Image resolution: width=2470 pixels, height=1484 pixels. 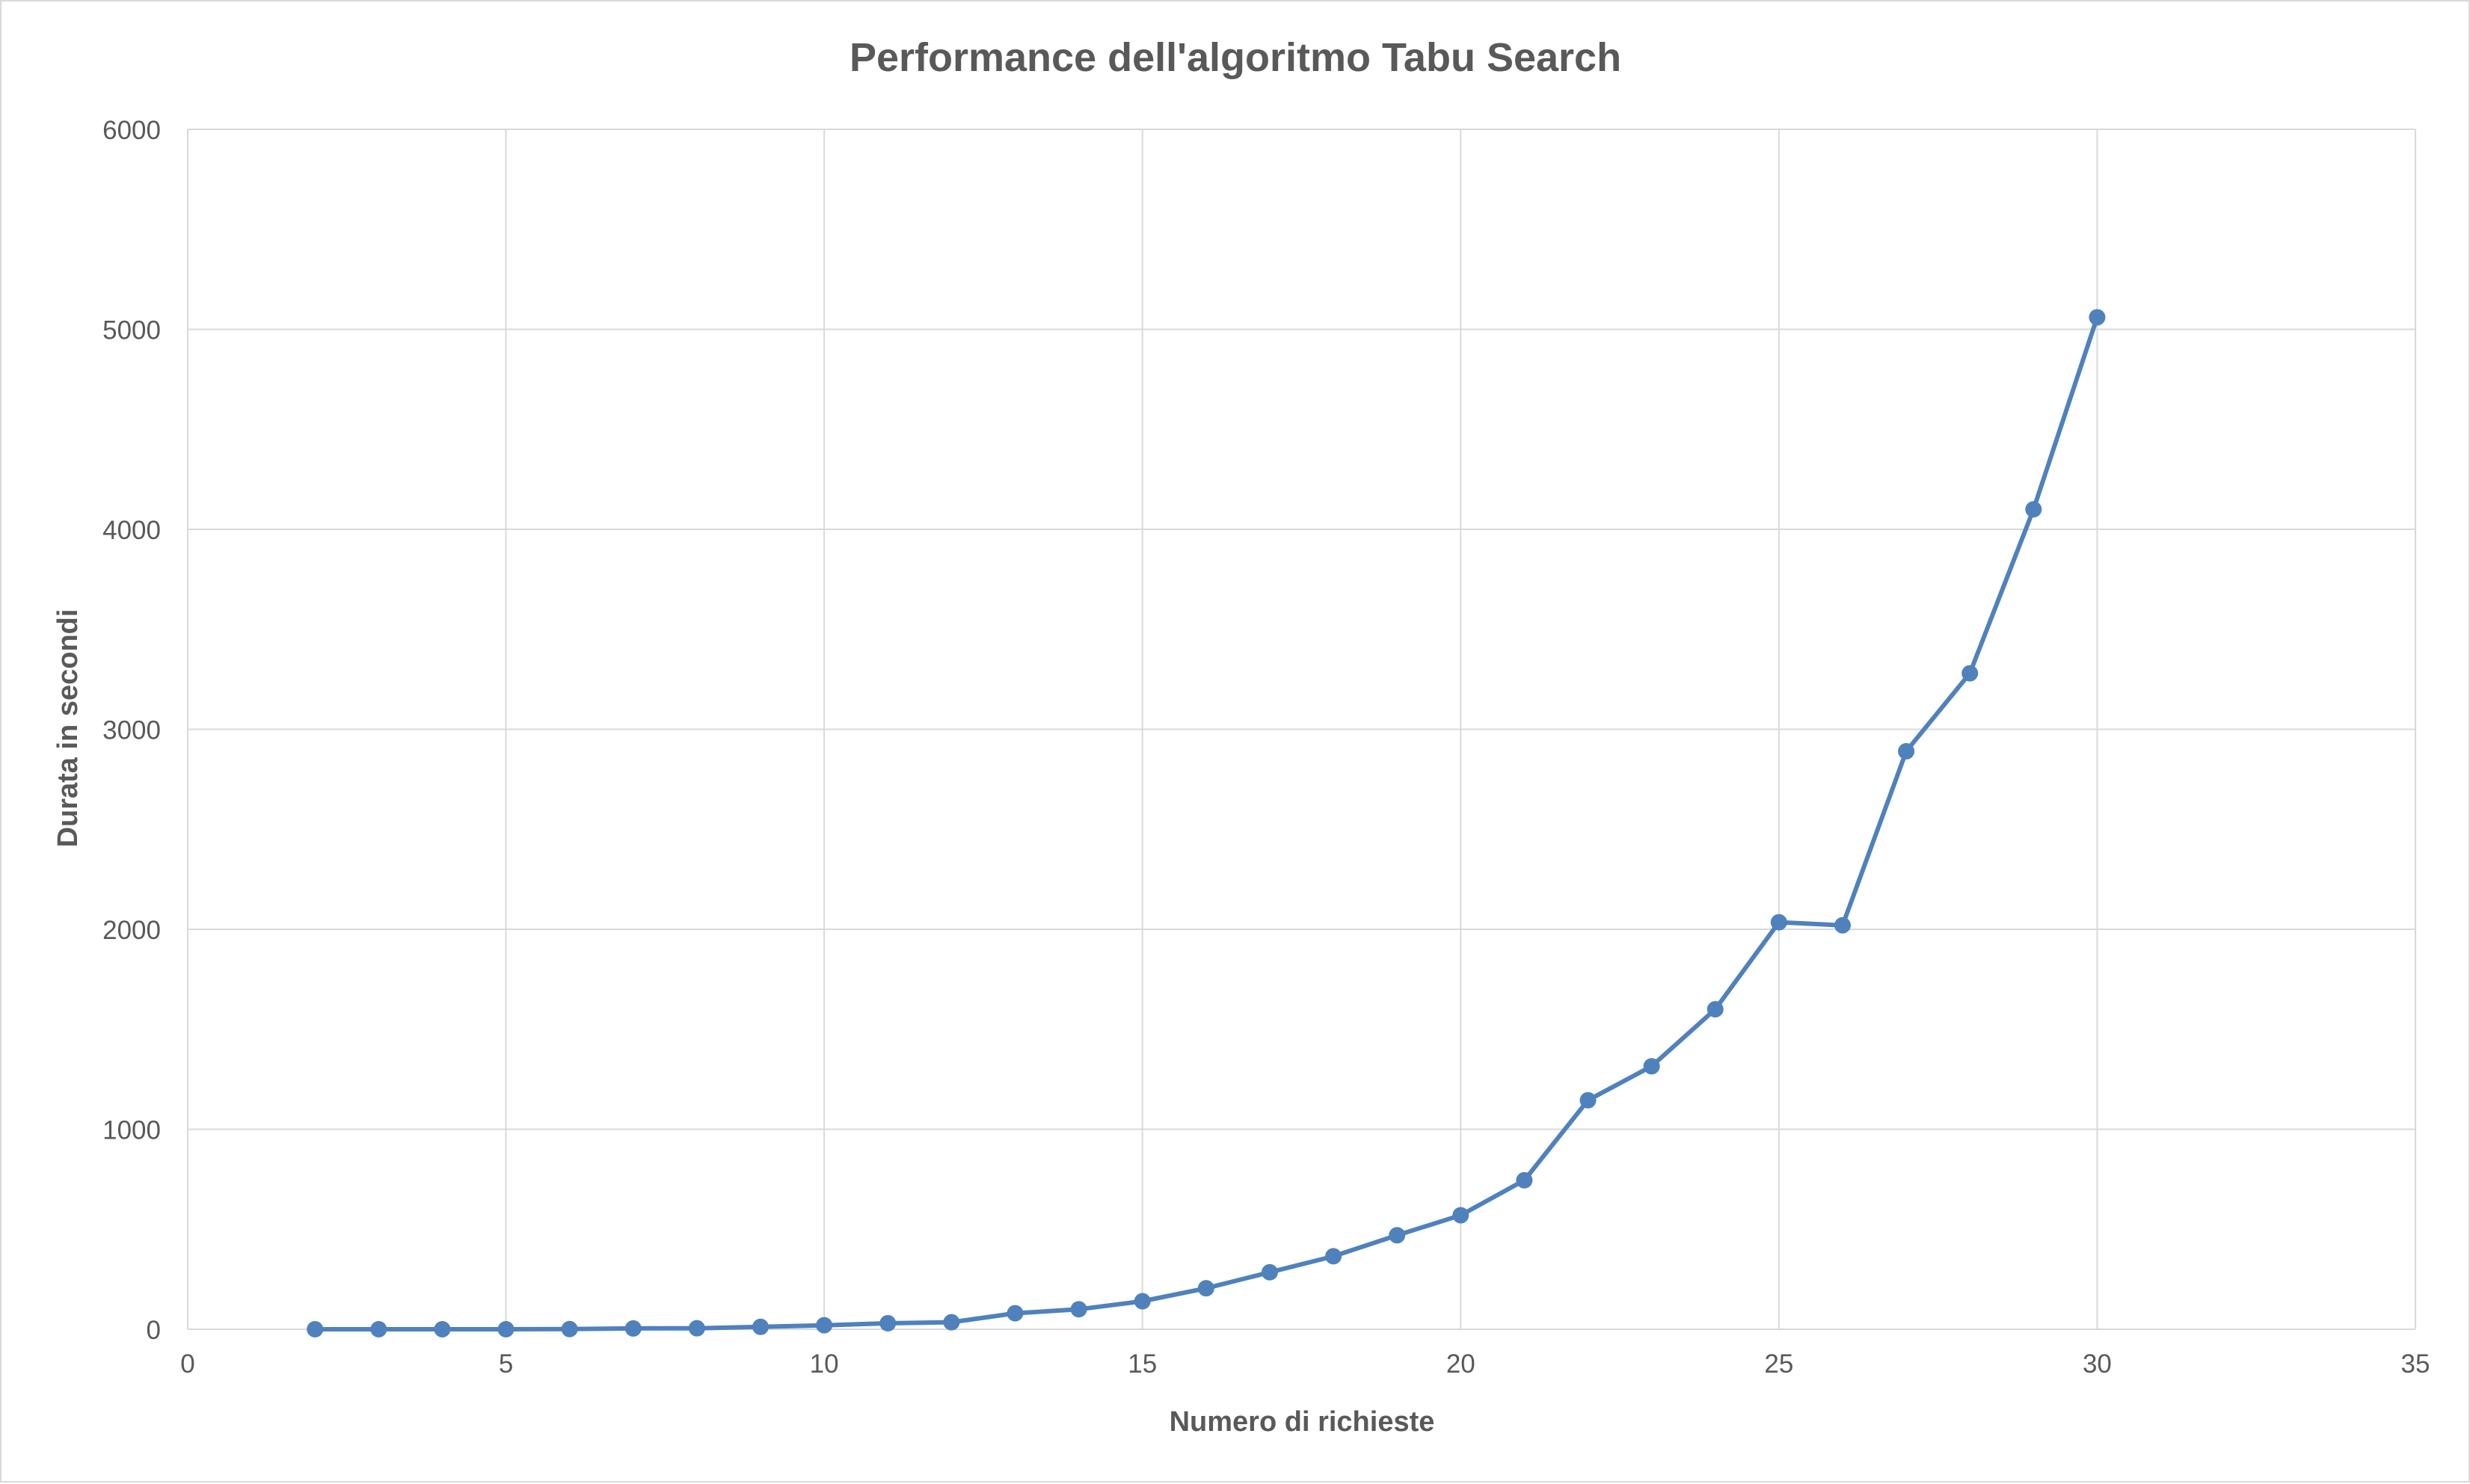 I want to click on chart-title: Performance dell'algoritmo Tabu Search, so click(x=1235, y=57).